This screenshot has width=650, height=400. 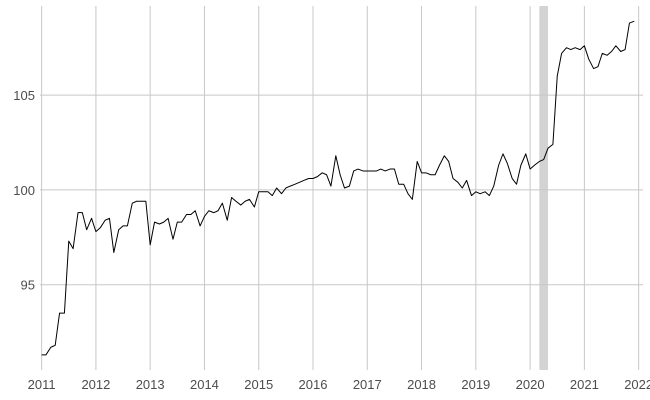 I want to click on x-tick-label-2022: 2022, so click(x=637, y=384).